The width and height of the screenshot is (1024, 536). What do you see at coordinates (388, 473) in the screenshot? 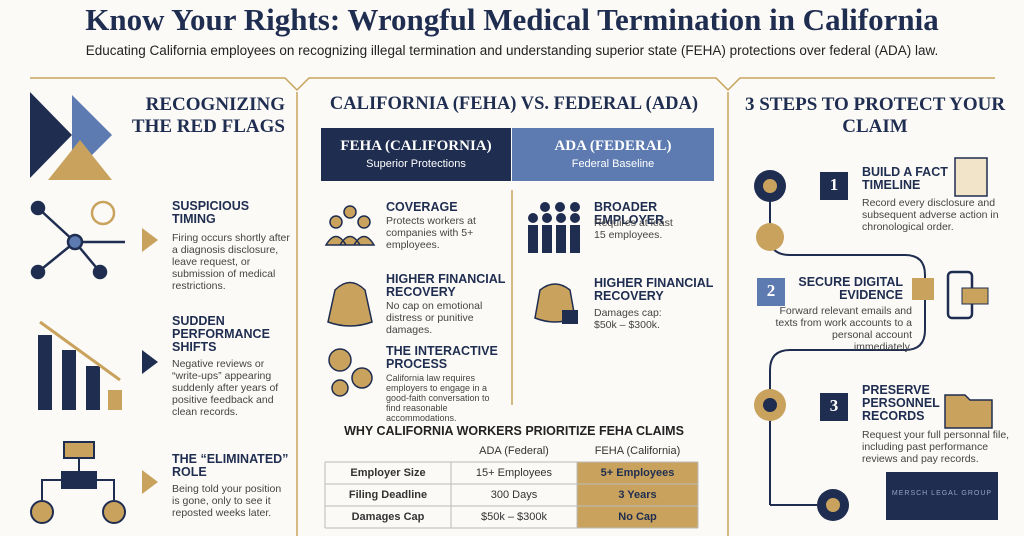
I see `table-cell: Employer Size` at bounding box center [388, 473].